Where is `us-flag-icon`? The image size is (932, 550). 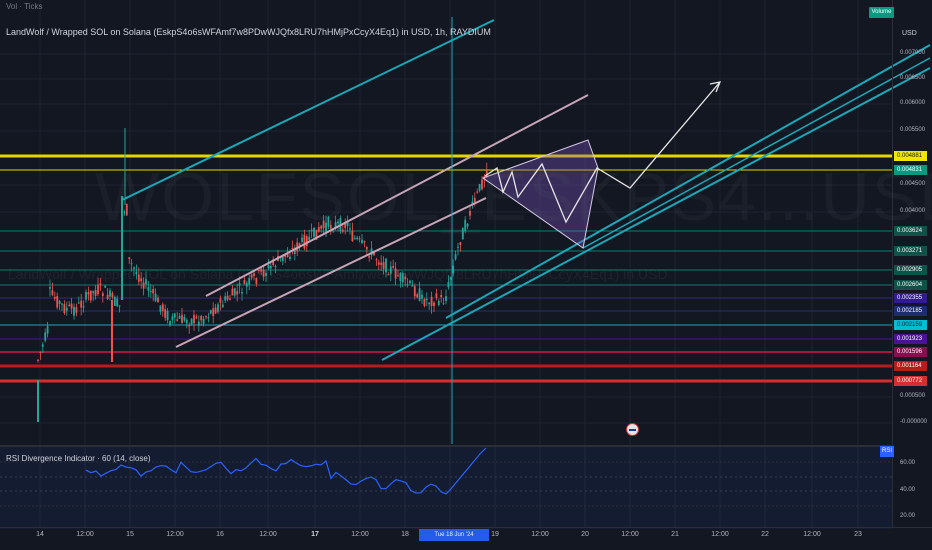 us-flag-icon is located at coordinates (632, 429).